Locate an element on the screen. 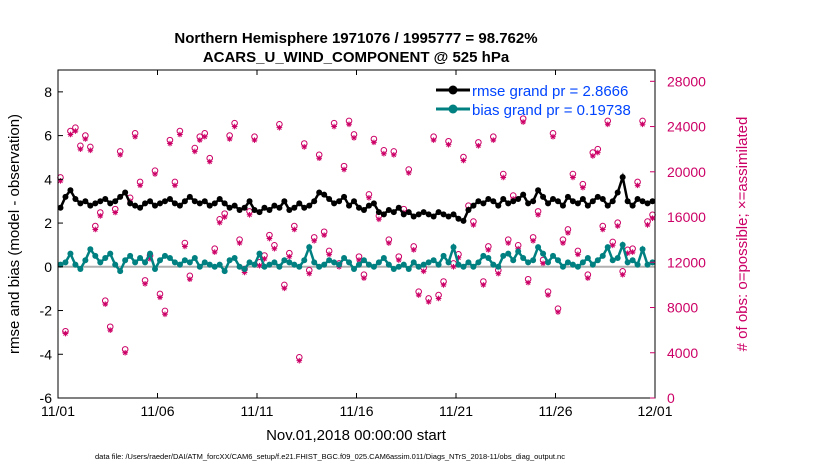  y-tick-label: -2 is located at coordinates (46, 311).